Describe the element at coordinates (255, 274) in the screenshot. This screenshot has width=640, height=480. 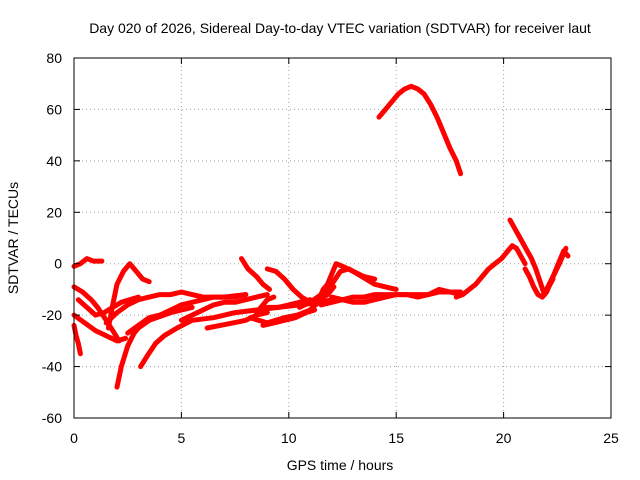
I see `series-line-s13` at that location.